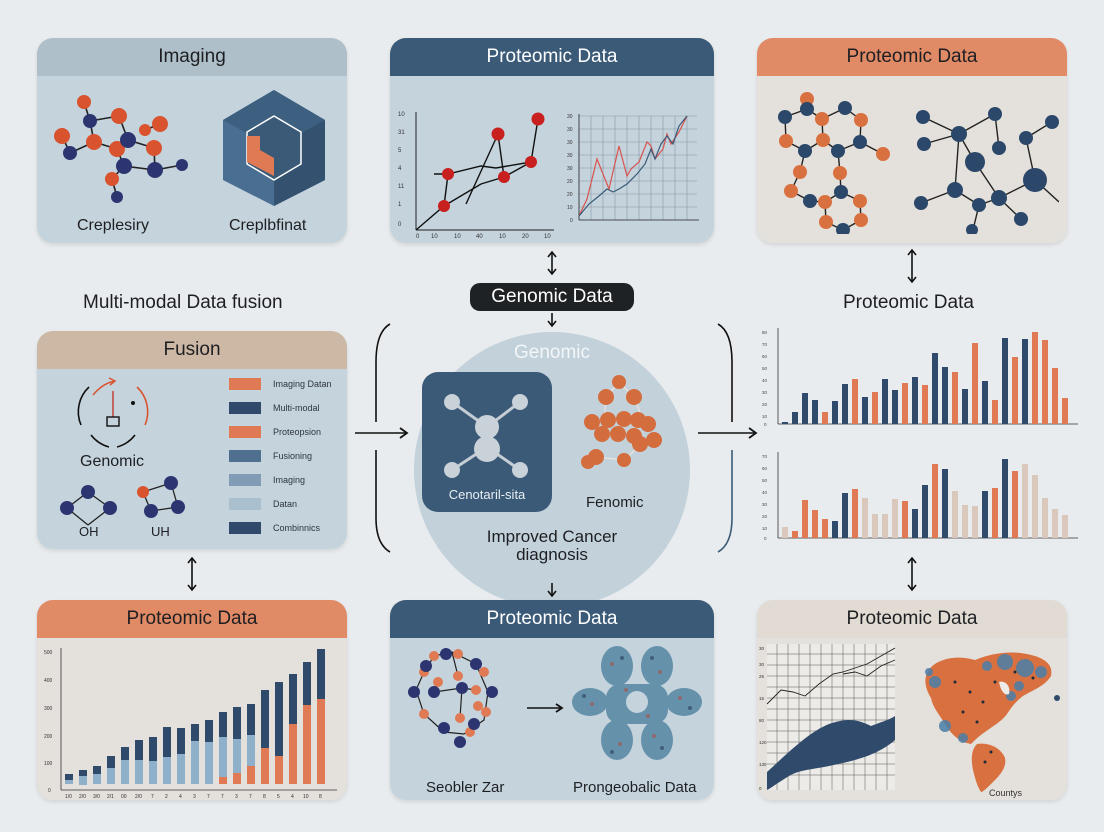  I want to click on diagnosis-line-2: diagnosis, so click(552, 554).